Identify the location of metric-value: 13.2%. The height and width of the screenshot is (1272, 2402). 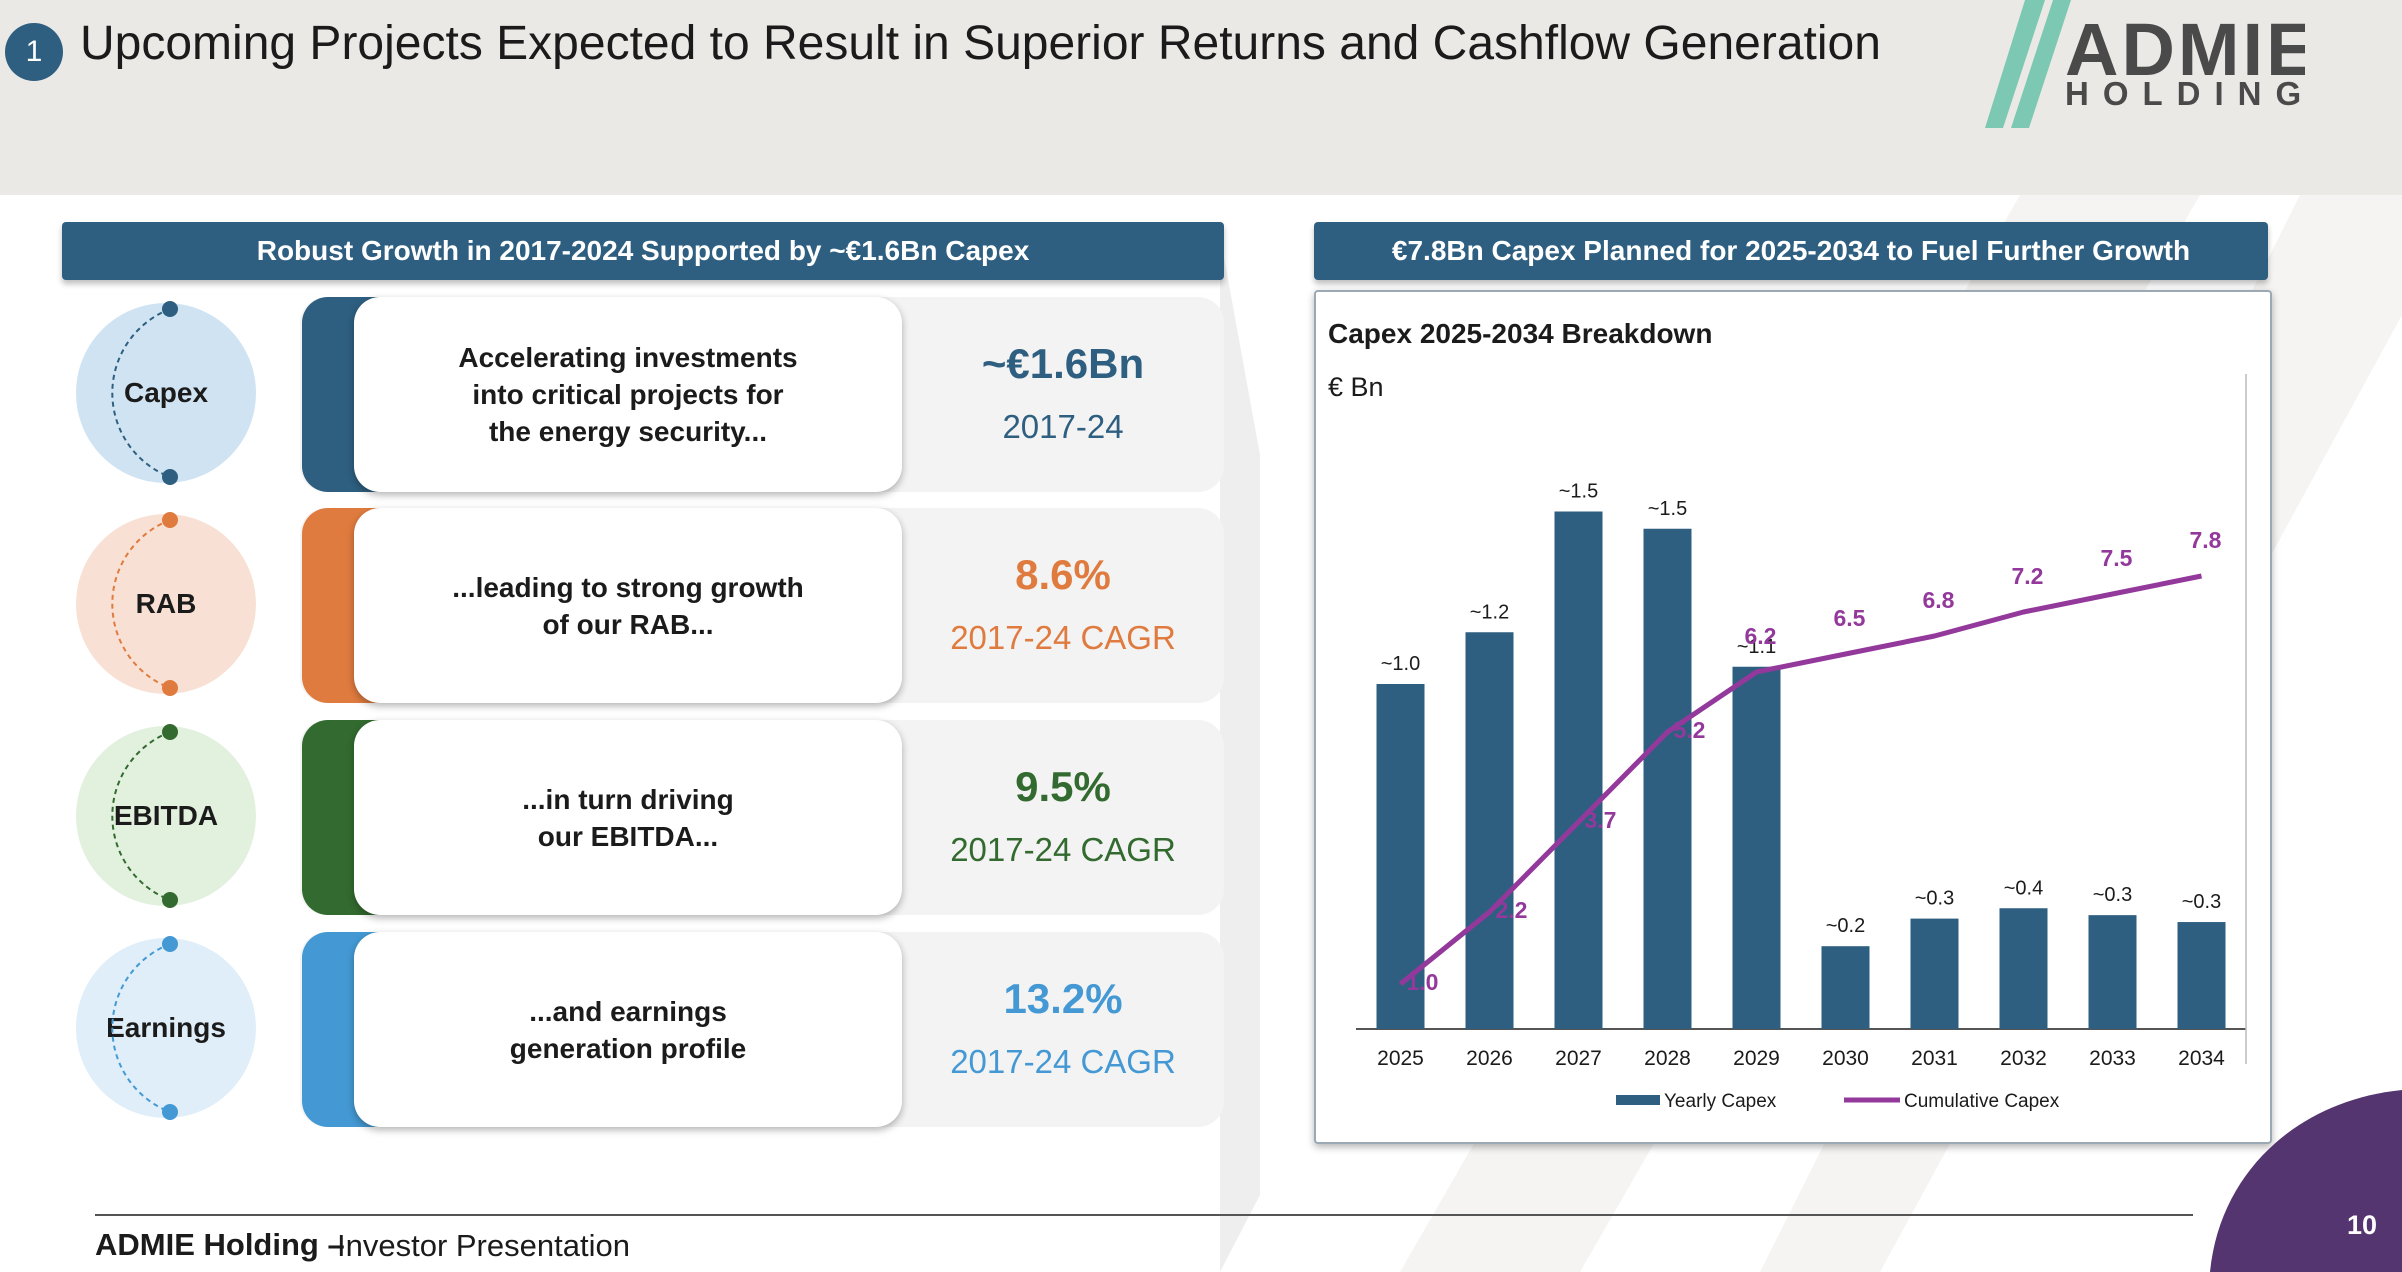
(1063, 998).